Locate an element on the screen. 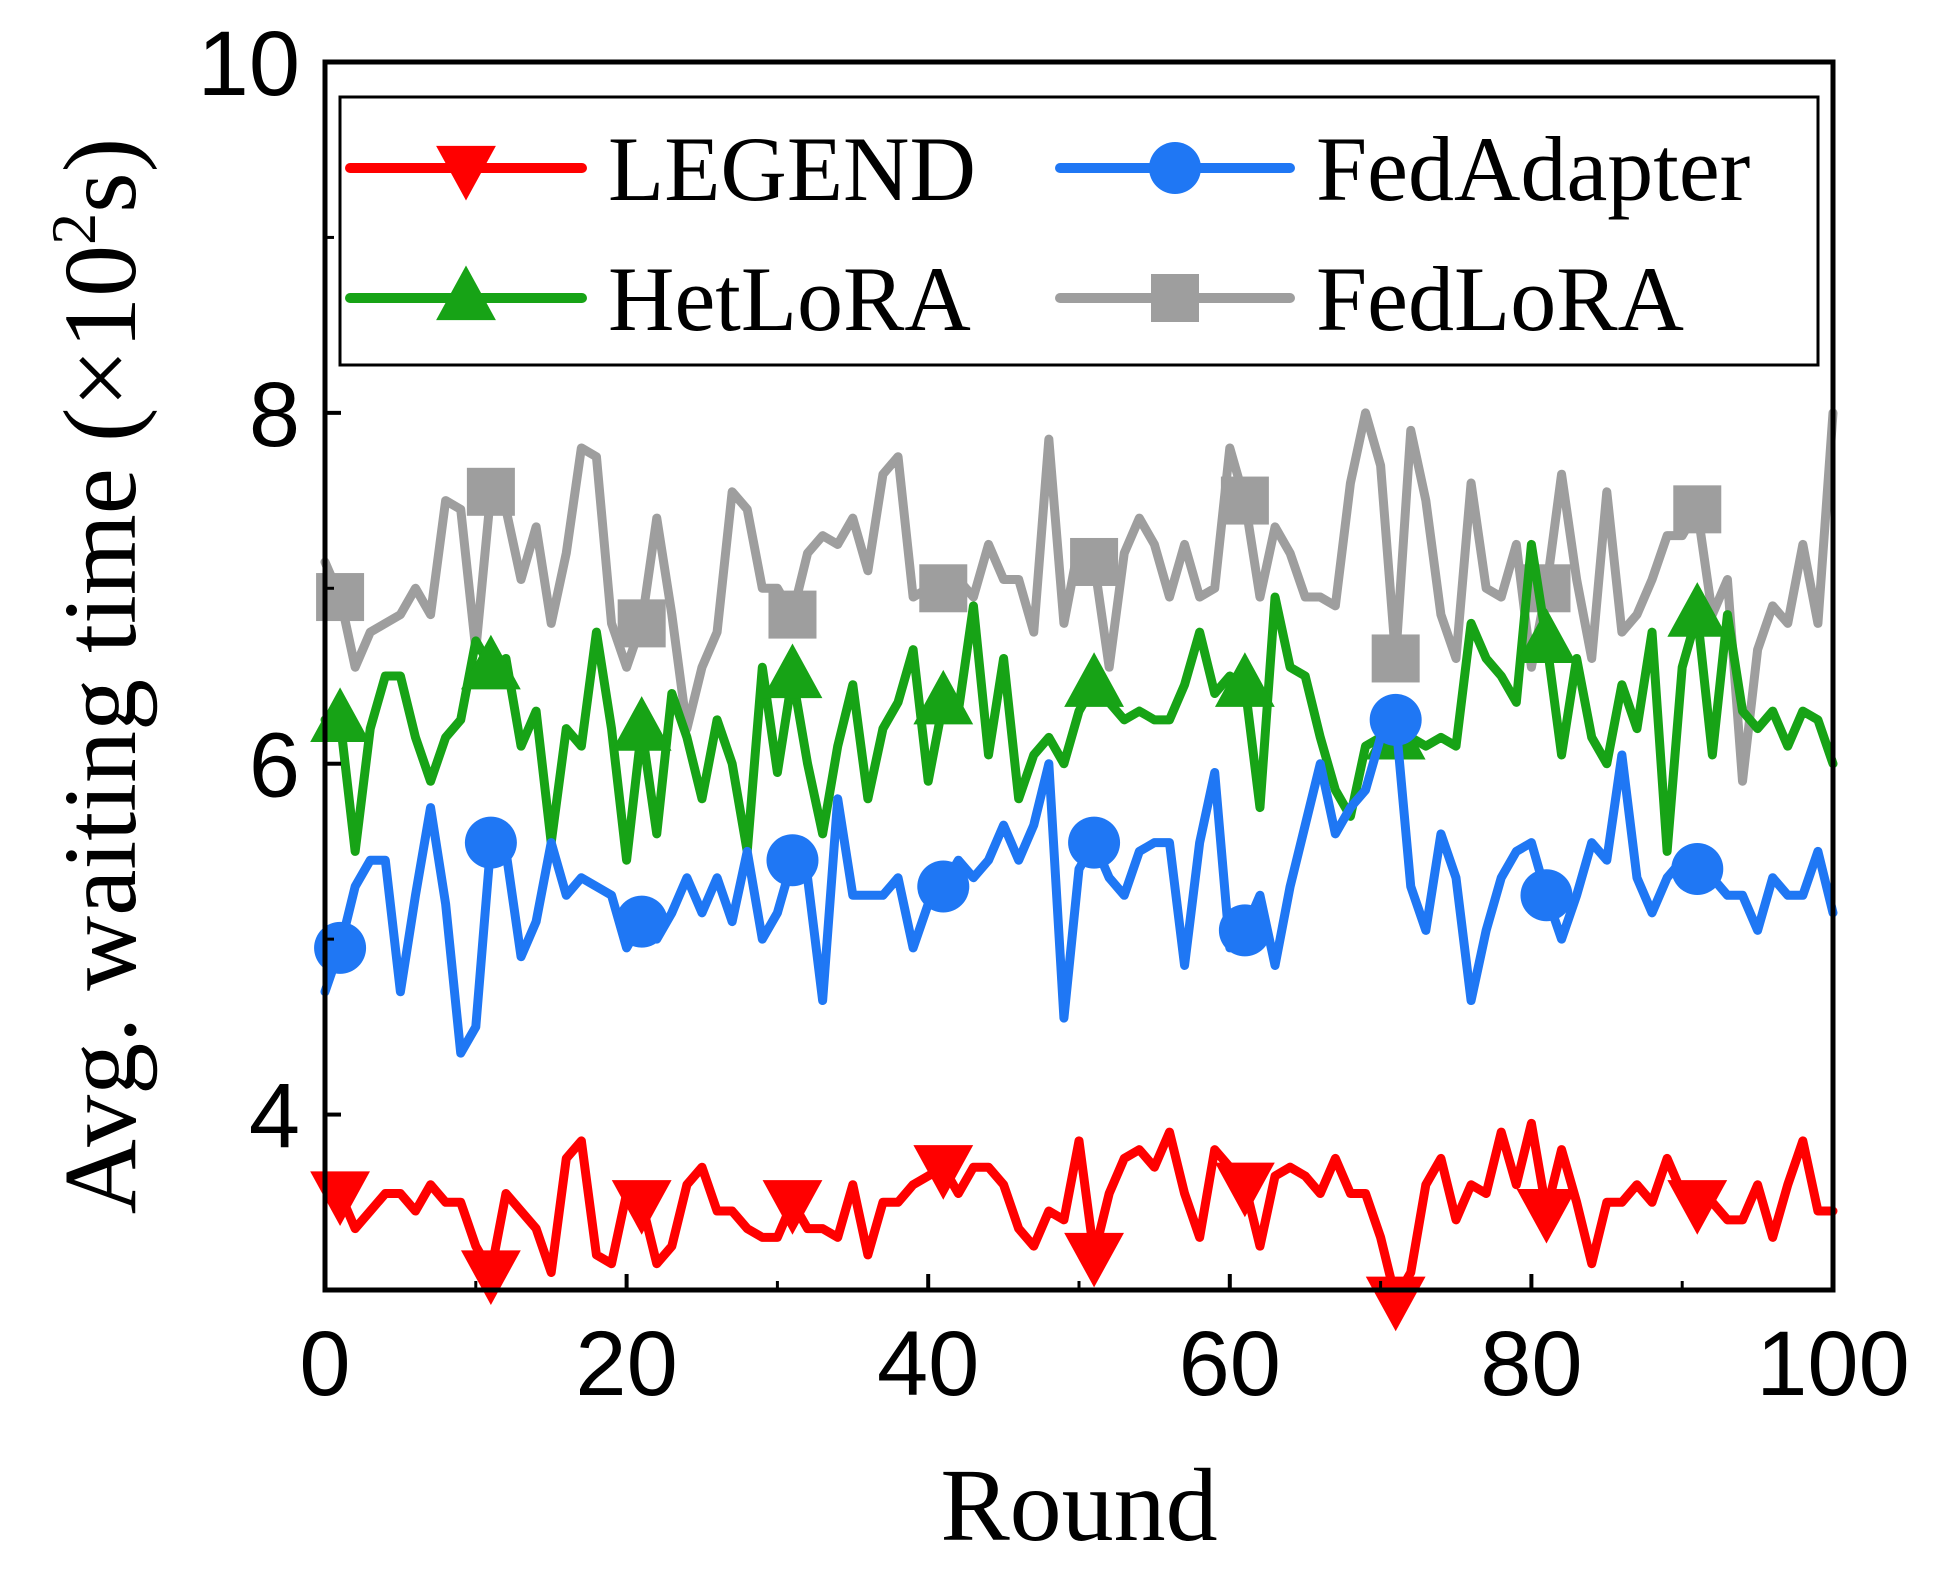 The image size is (1937, 1576). legend-item-hetlora: HetLoRA is located at coordinates (658, 299).